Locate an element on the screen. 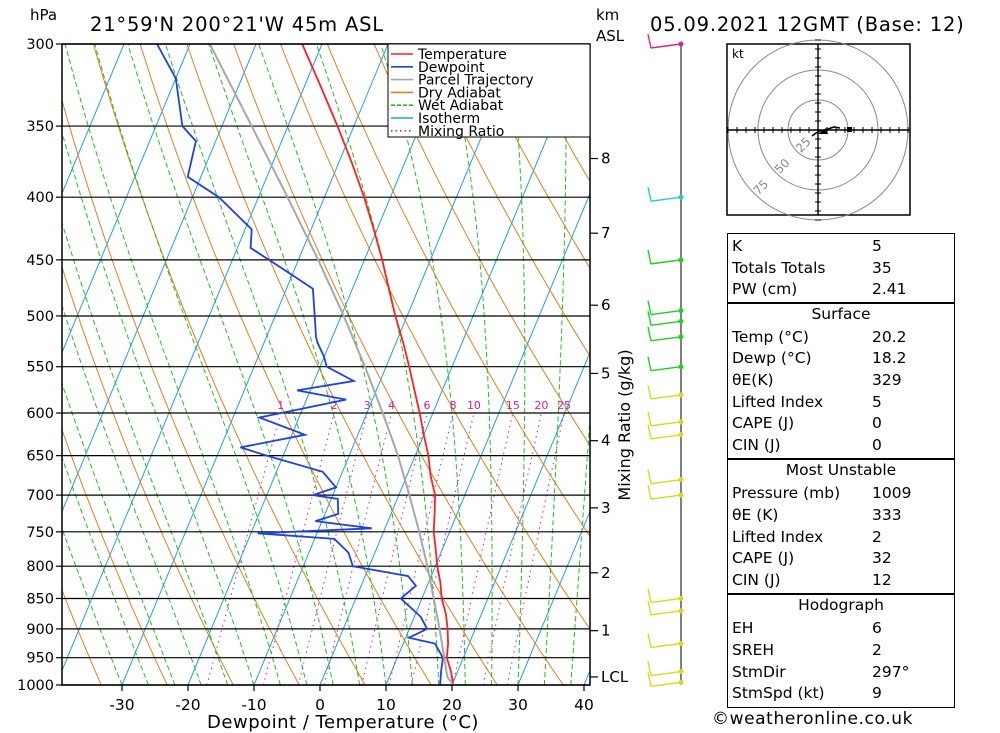 This screenshot has width=1000, height=733. height-tick-label: 6 is located at coordinates (606, 305).